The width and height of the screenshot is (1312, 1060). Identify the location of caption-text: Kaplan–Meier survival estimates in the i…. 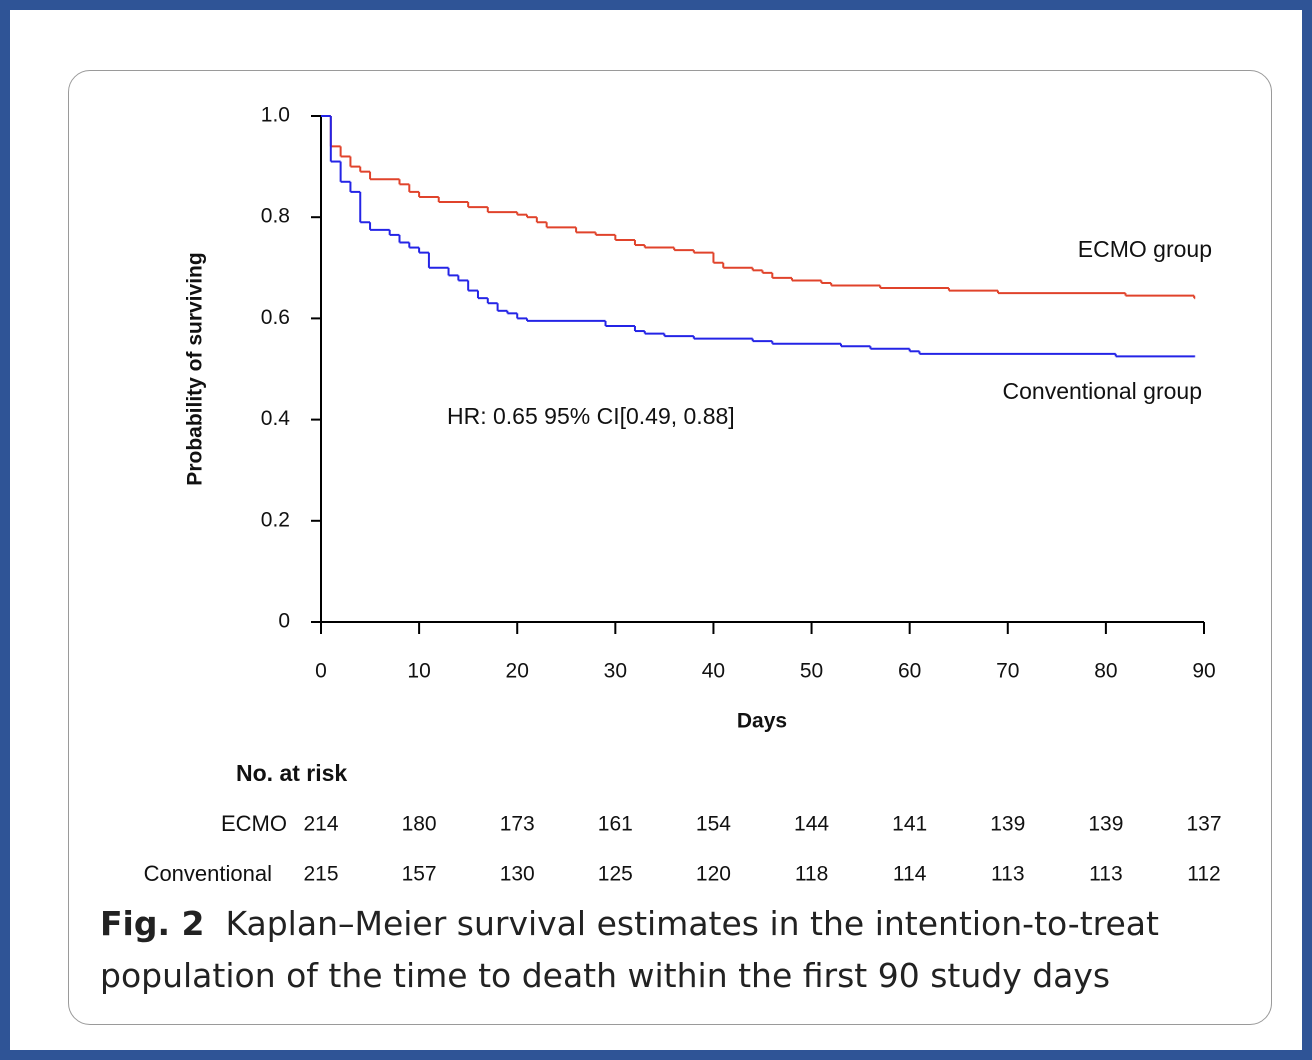
(629, 949).